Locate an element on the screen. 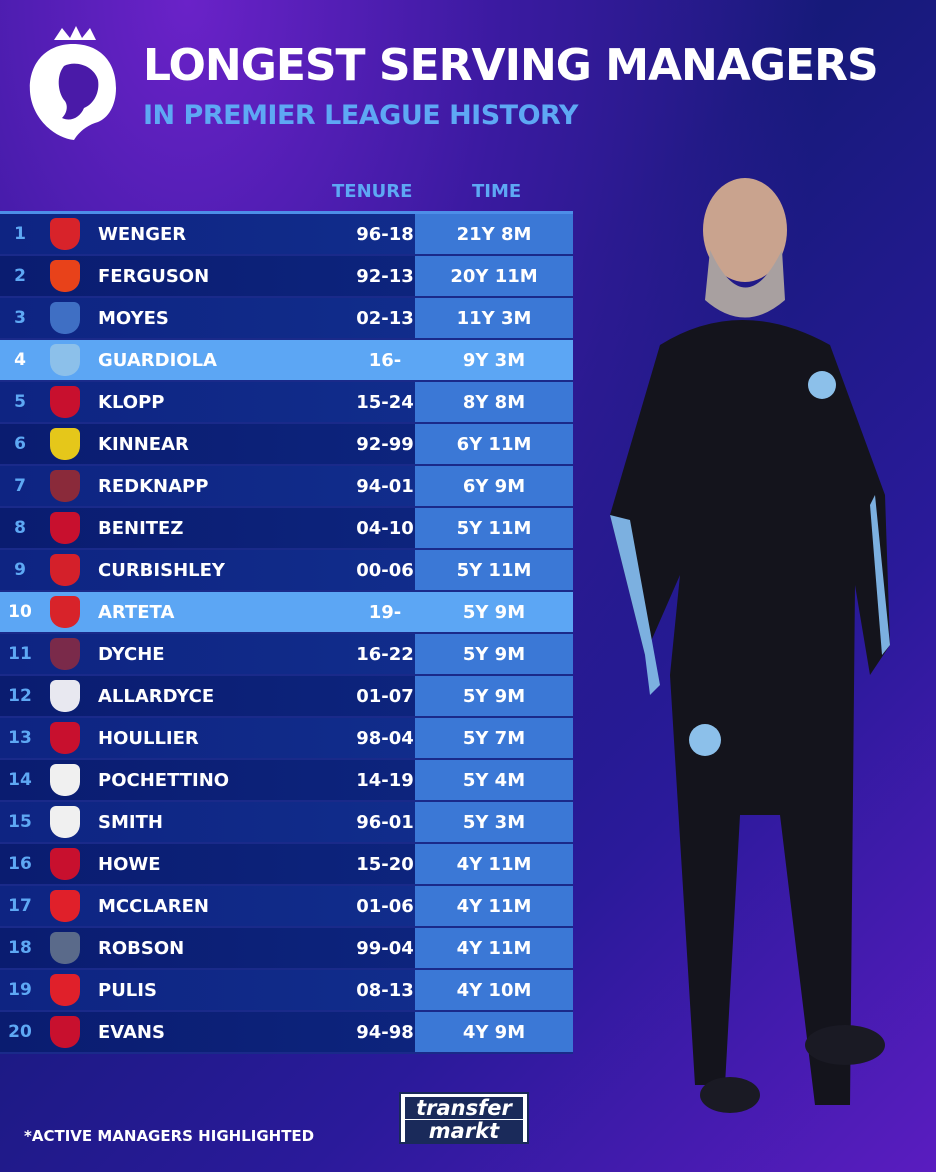 Image resolution: width=936 pixels, height=1172 pixels. rank: 14 is located at coordinates (20, 780).